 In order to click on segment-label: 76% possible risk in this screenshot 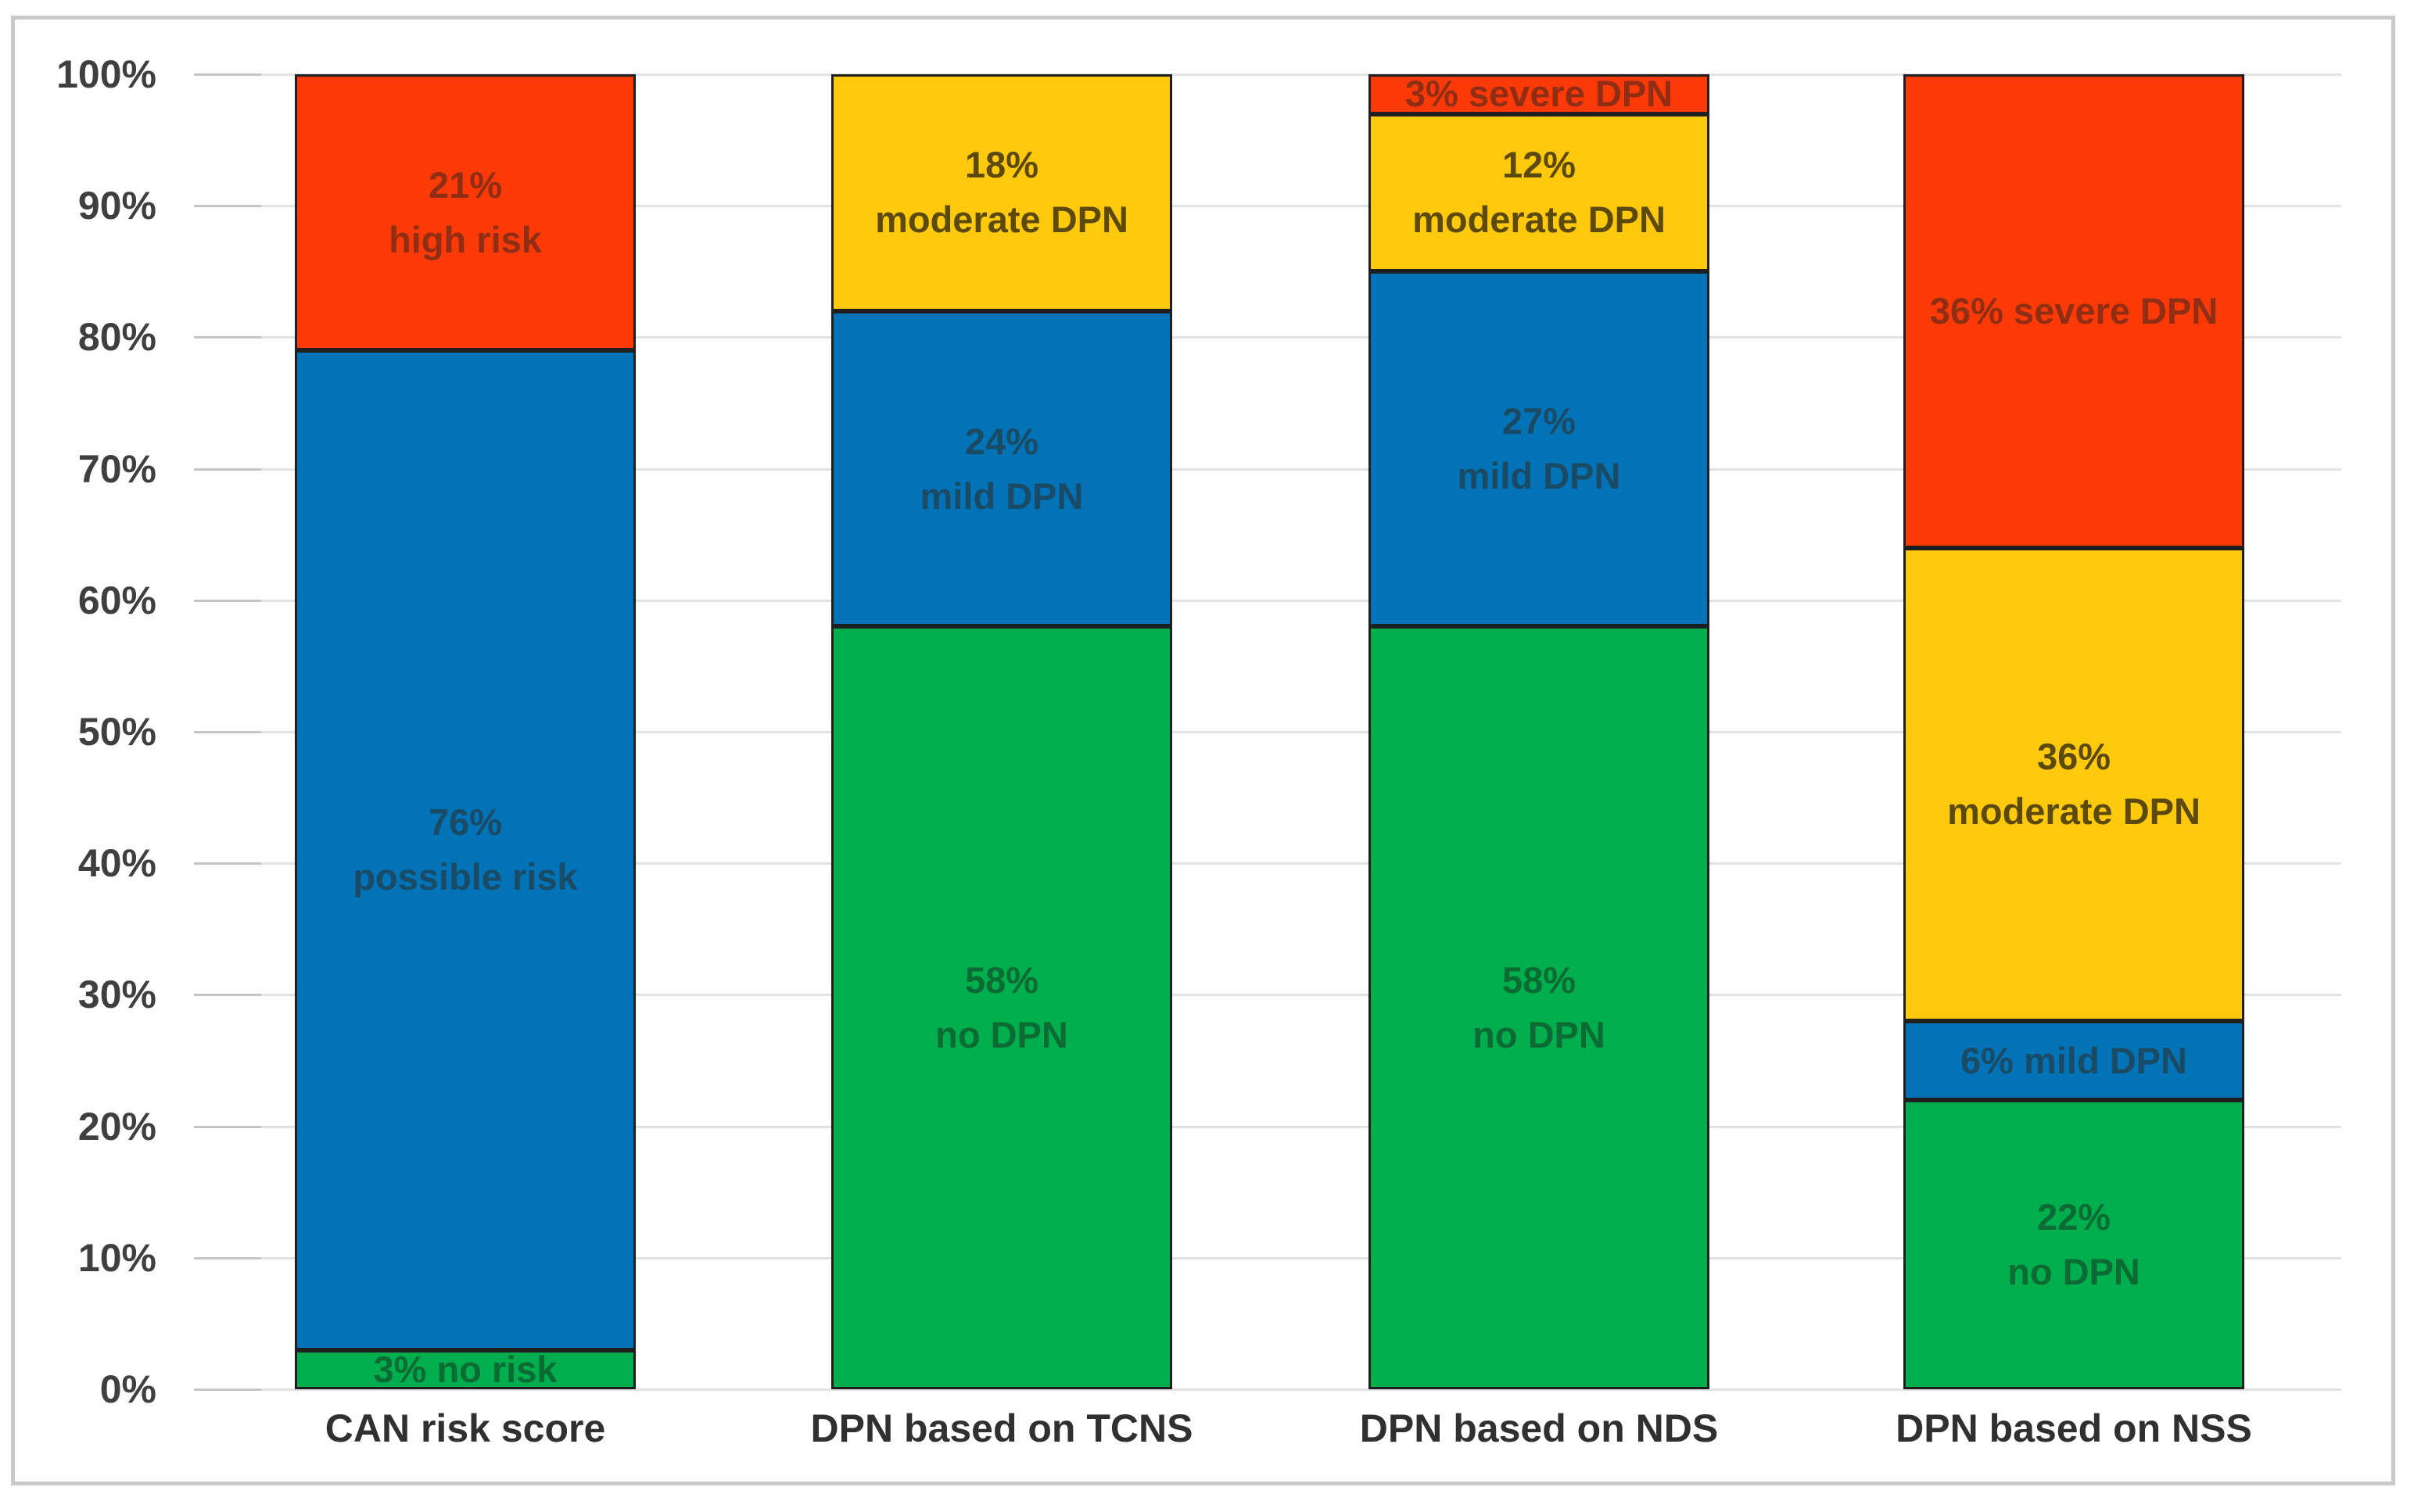, I will do `click(465, 849)`.